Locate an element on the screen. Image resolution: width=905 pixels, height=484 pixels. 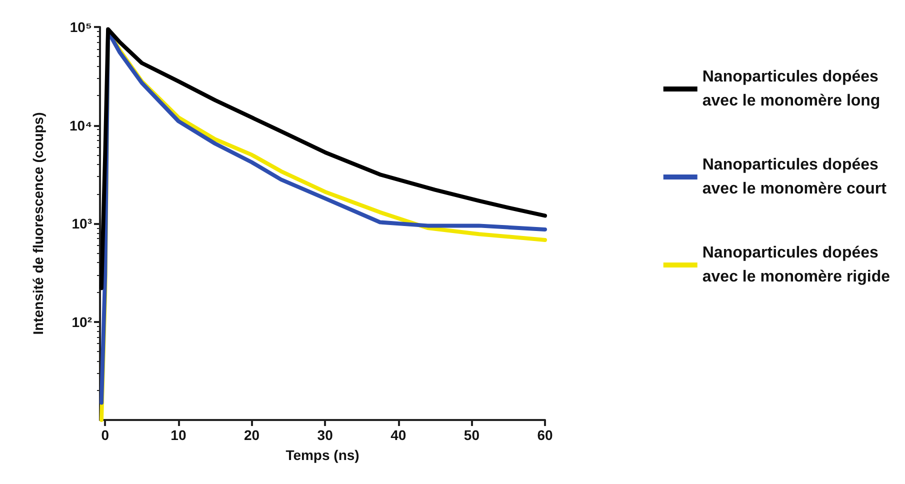
x-tick-label: 0 is located at coordinates (105, 435).